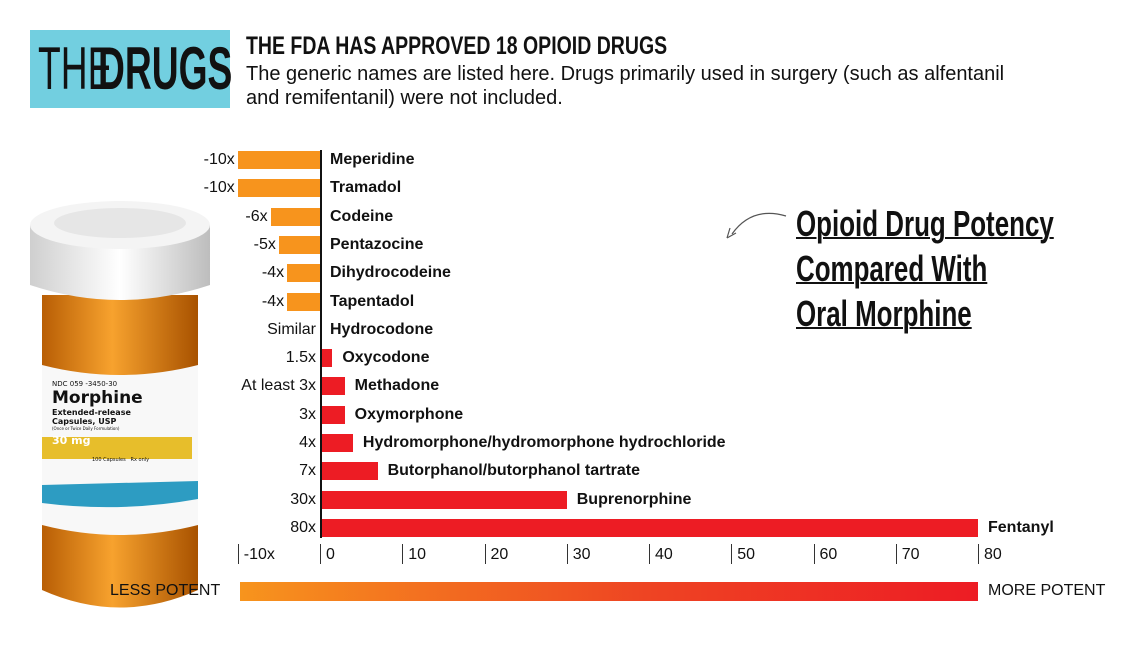 Image resolution: width=1140 pixels, height=655 pixels. I want to click on value-label: 1.5x, so click(300, 358).